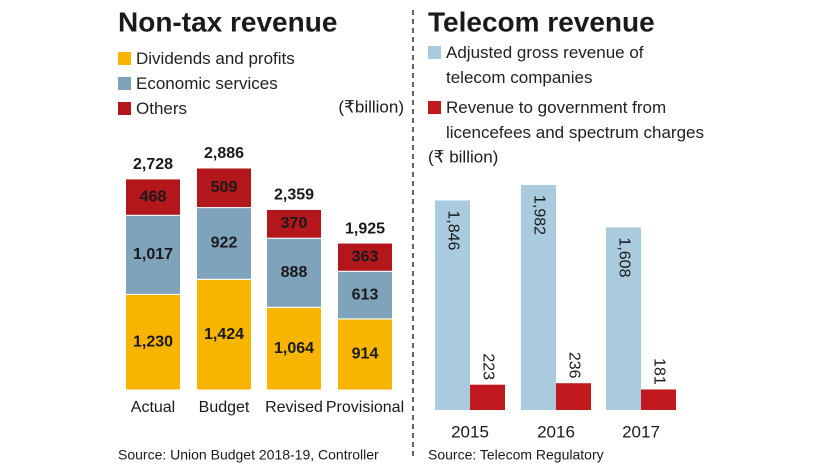 The width and height of the screenshot is (826, 465). I want to click on value-label: 363, so click(365, 256).